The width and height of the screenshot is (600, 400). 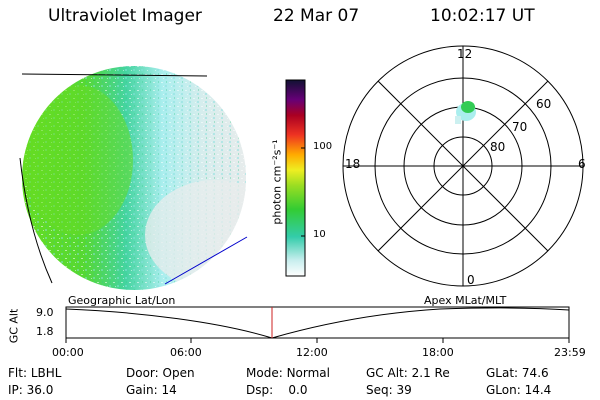 What do you see at coordinates (438, 352) in the screenshot?
I see `x-tick-1800: 18:00` at bounding box center [438, 352].